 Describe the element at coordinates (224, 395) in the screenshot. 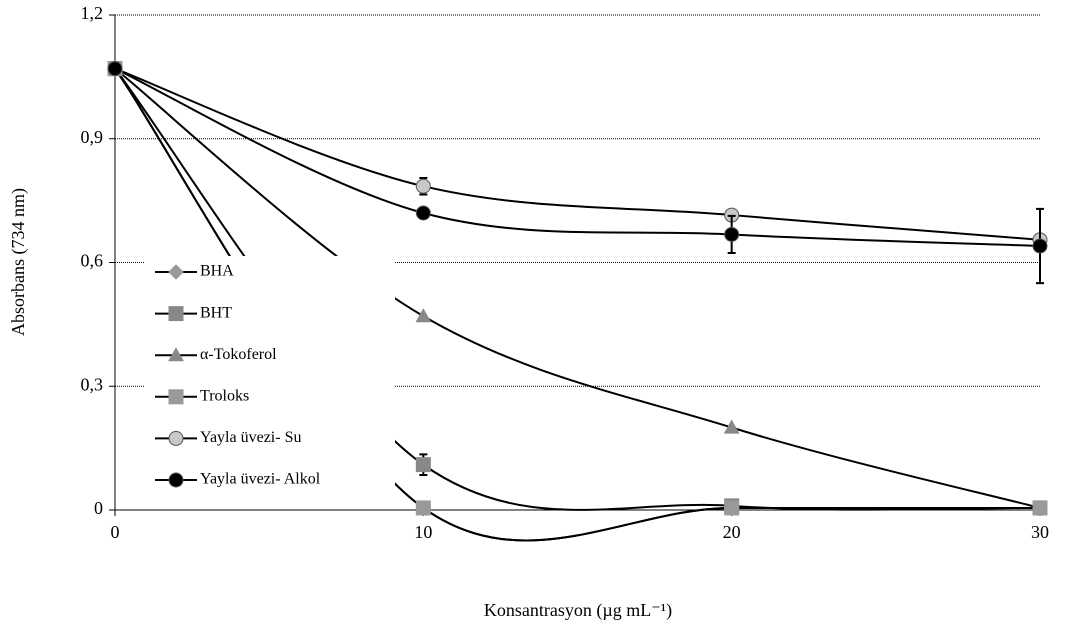

I see `legend-label: Troloks` at that location.